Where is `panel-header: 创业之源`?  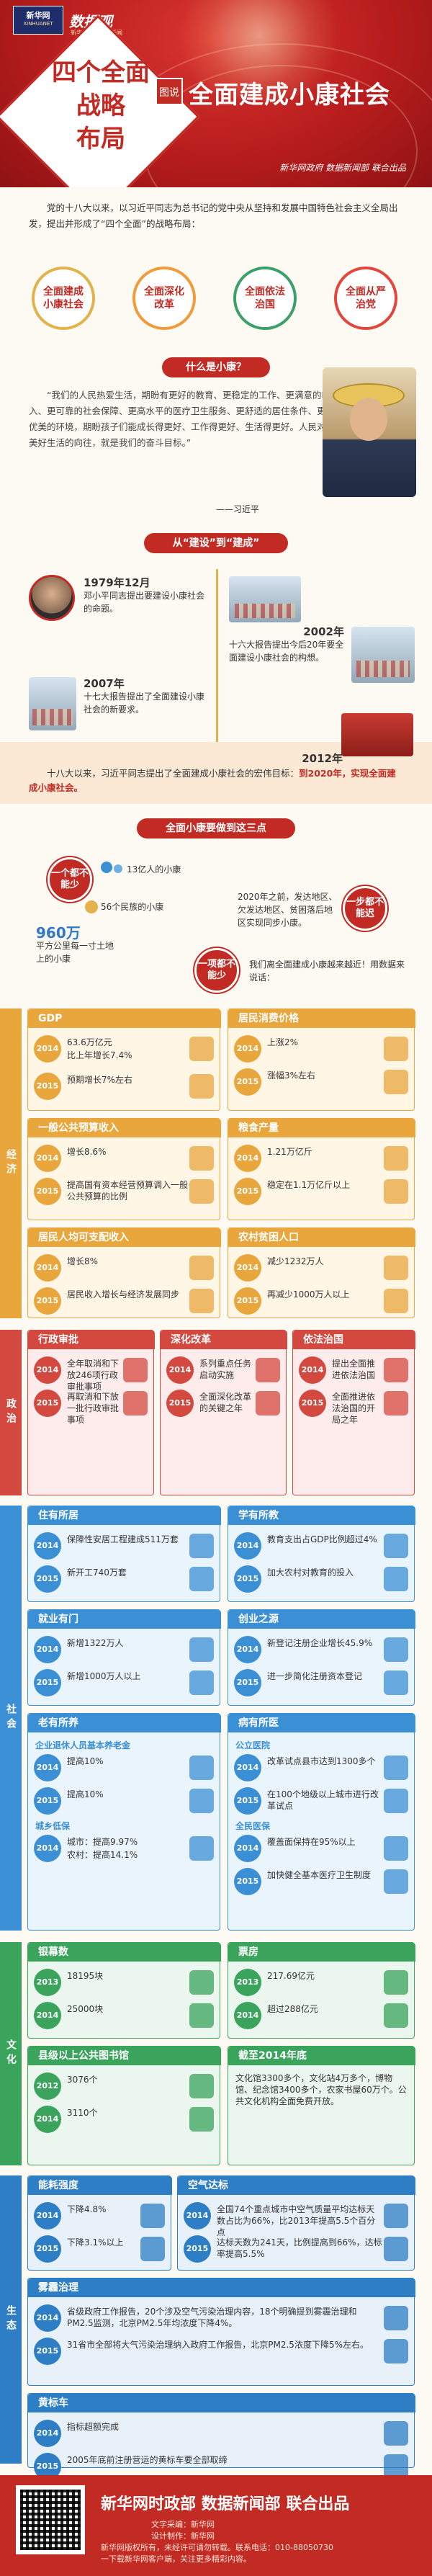
panel-header: 创业之源 is located at coordinates (321, 1619).